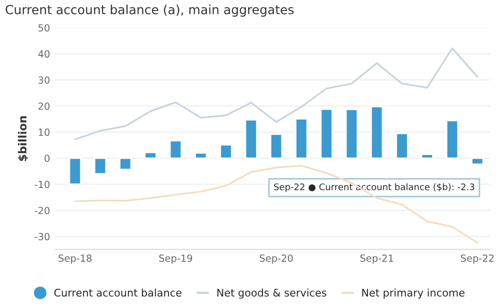 The image size is (500, 308). What do you see at coordinates (118, 292) in the screenshot?
I see `legend-label: Current account balance` at bounding box center [118, 292].